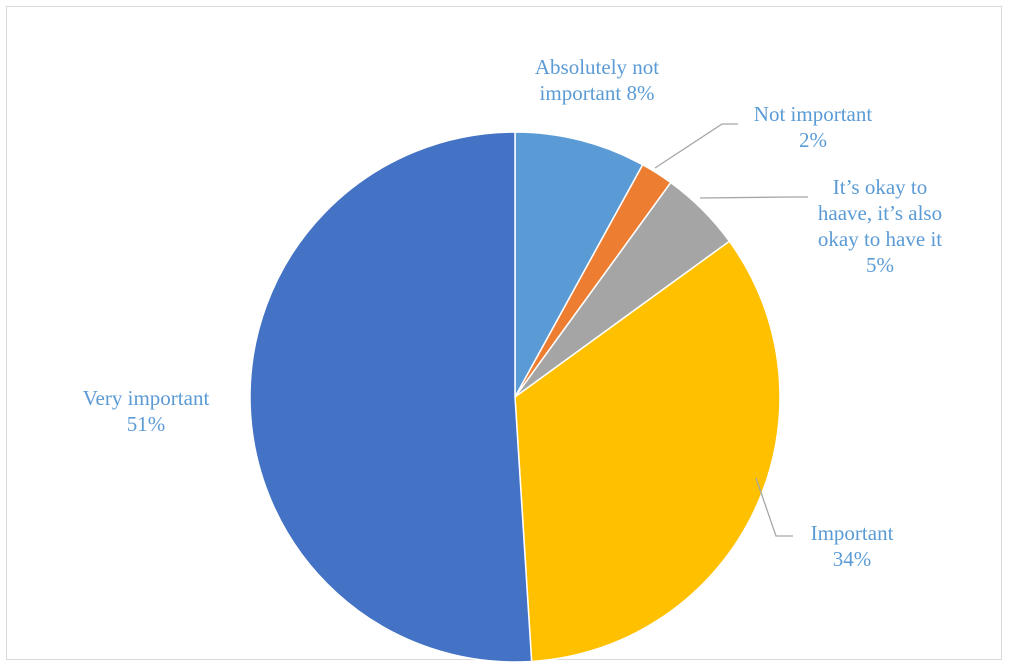 The image size is (1010, 664). I want to click on data-label-line: Not important, so click(813, 114).